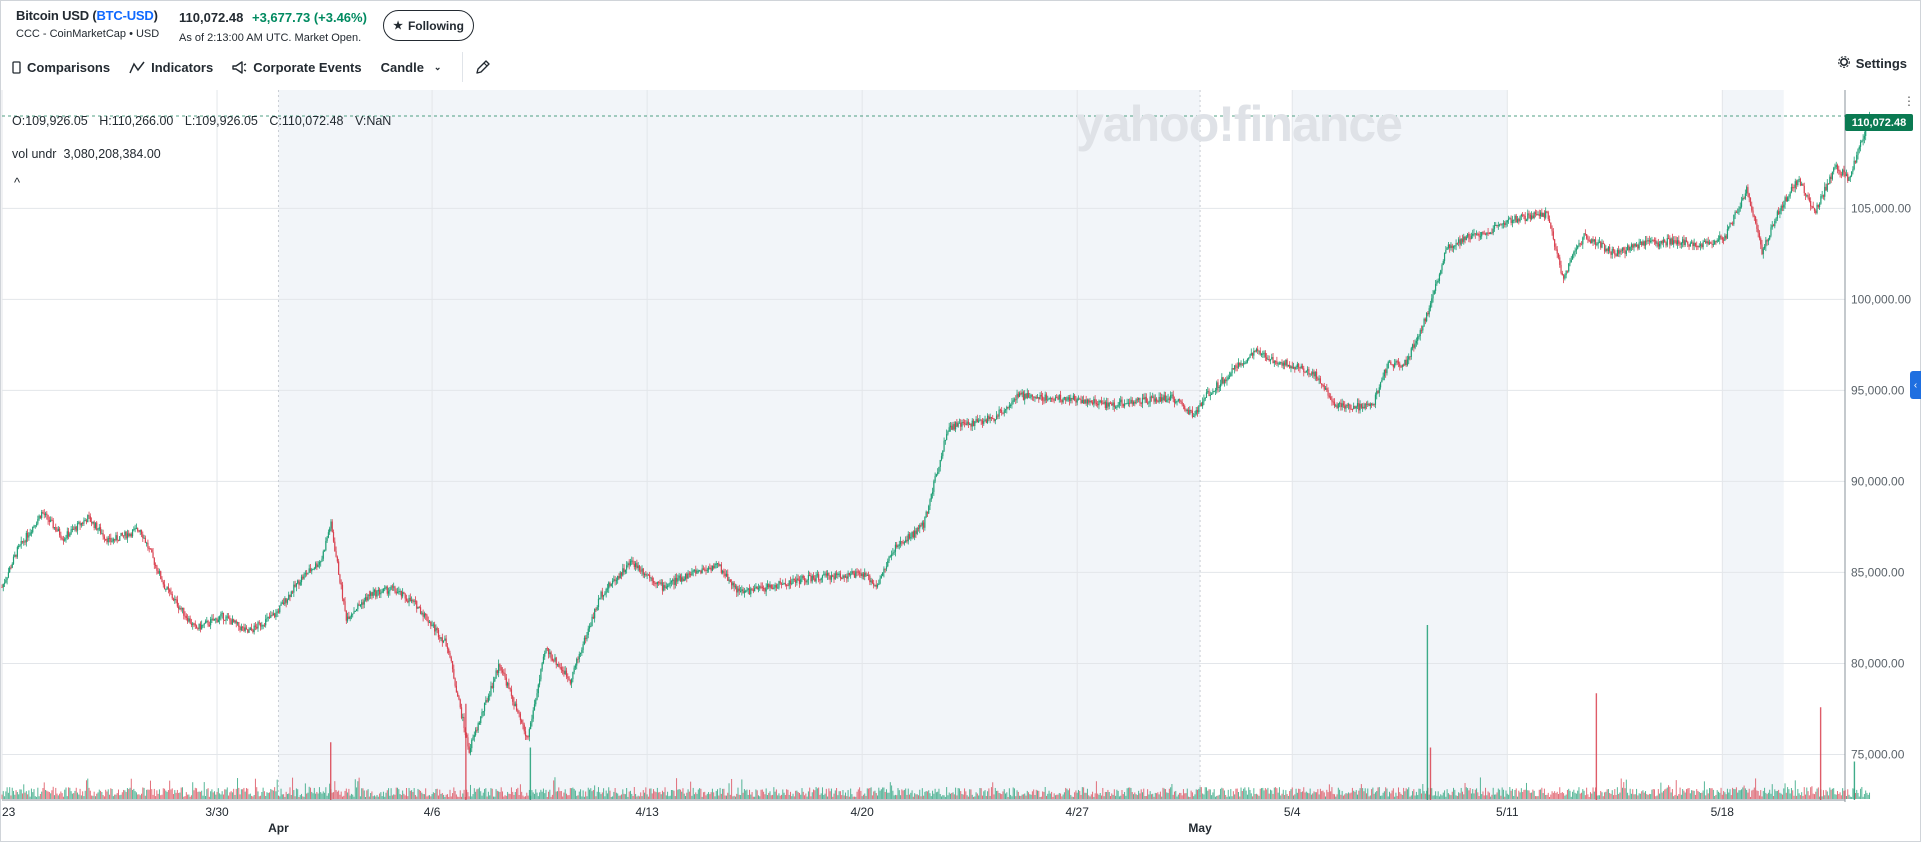 The image size is (1921, 842). What do you see at coordinates (17, 182) in the screenshot?
I see `collapse-caret-icon: ^` at bounding box center [17, 182].